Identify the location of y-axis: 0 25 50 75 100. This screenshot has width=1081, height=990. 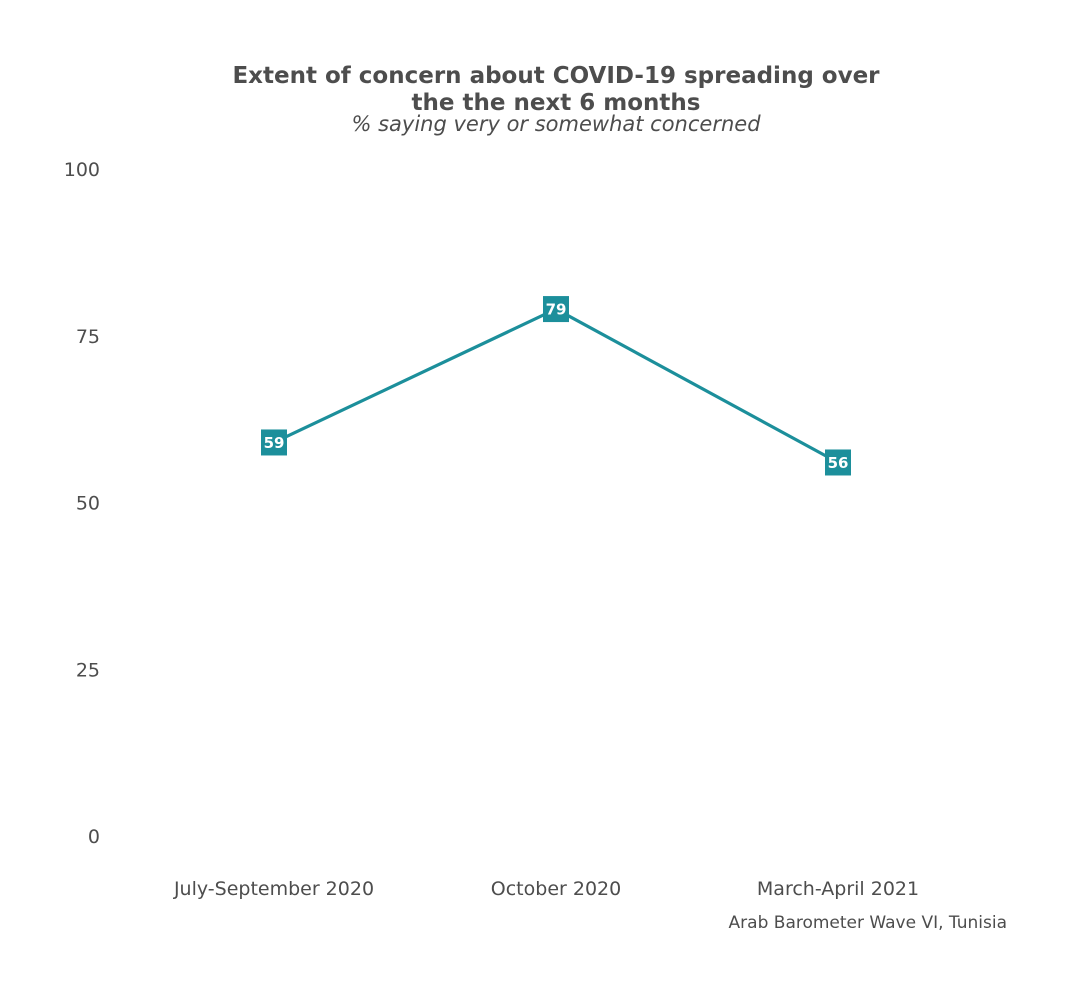
(82, 503).